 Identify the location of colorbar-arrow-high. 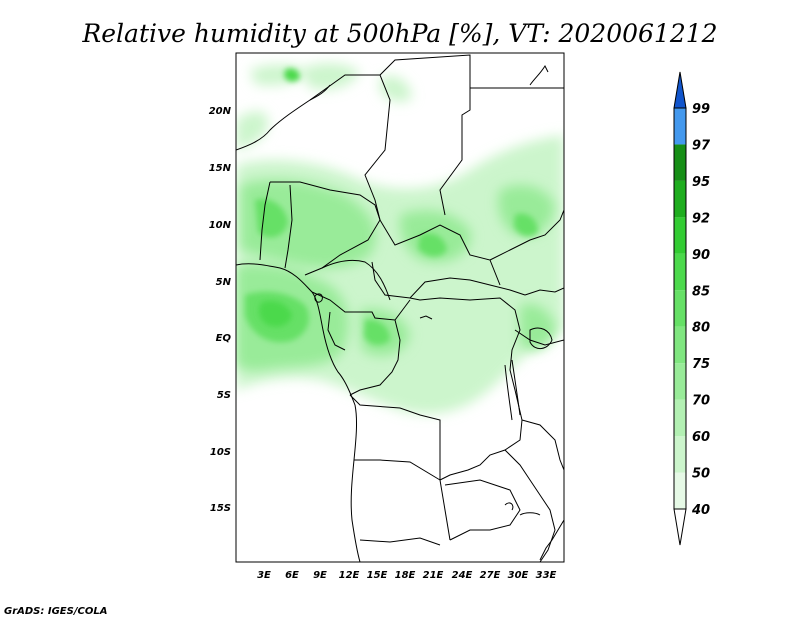
(680, 90).